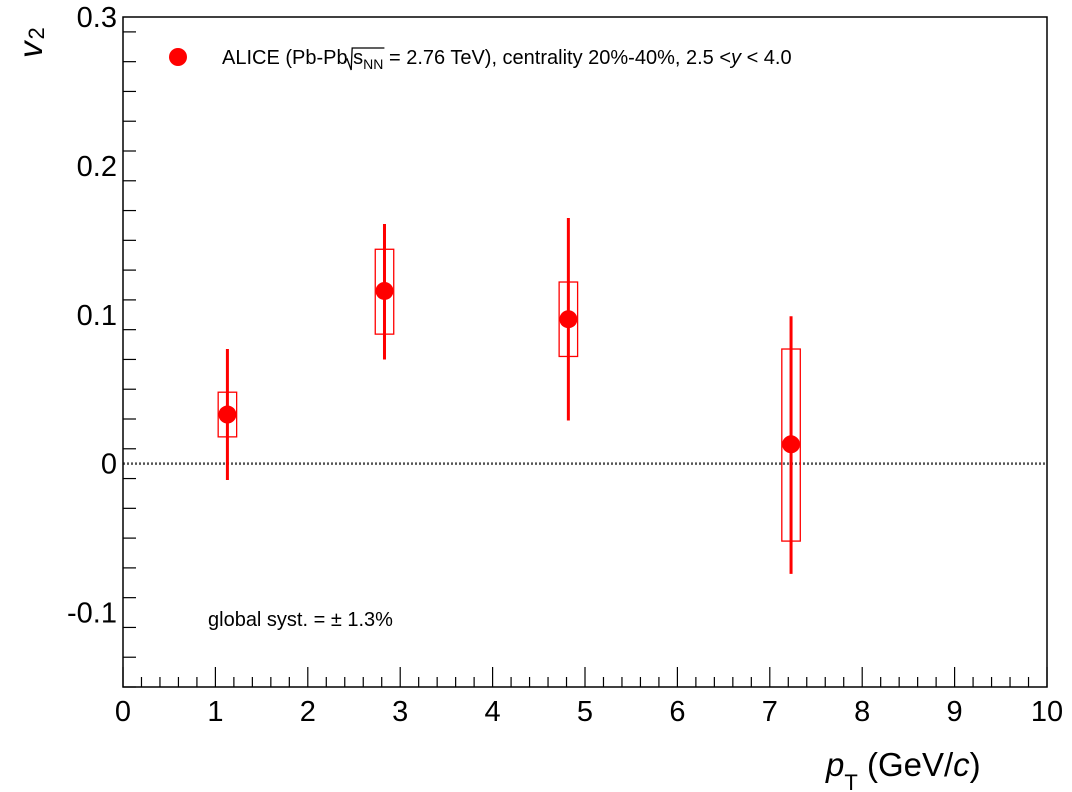  What do you see at coordinates (30, 48) in the screenshot?
I see `y-axis-title-main: v` at bounding box center [30, 48].